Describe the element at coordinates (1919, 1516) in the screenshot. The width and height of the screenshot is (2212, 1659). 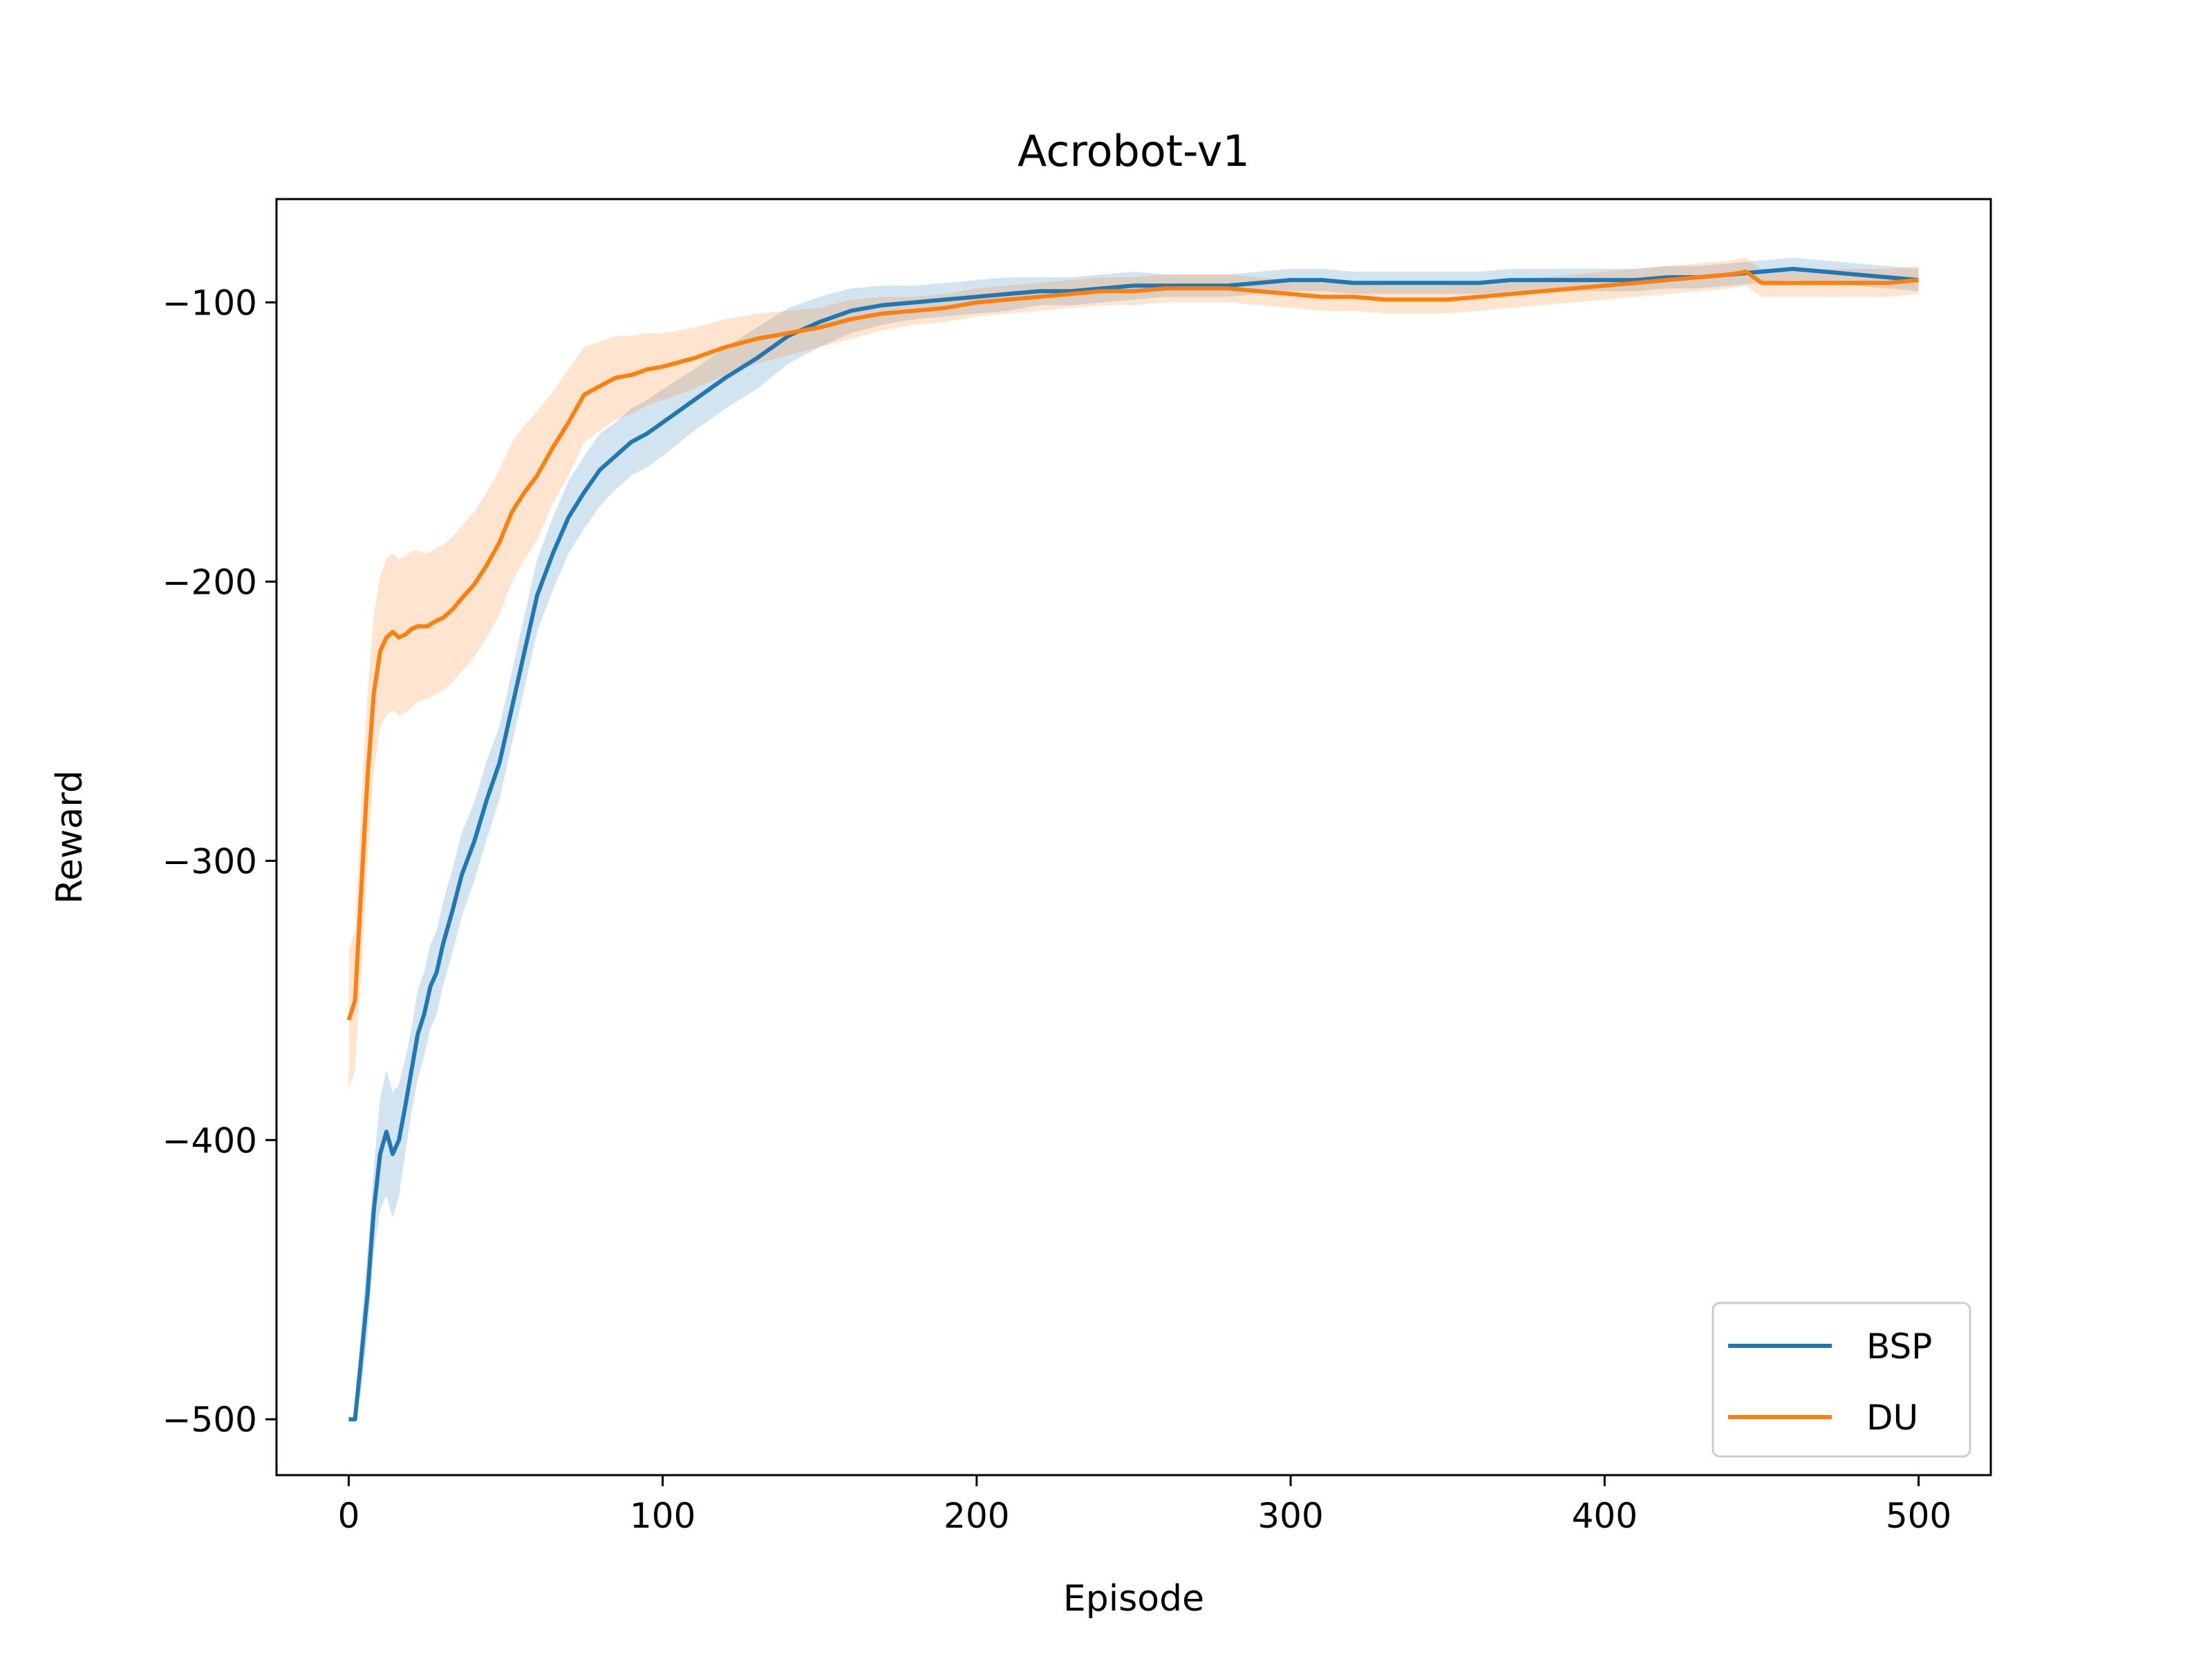
I see `x-tick-label: 500` at that location.